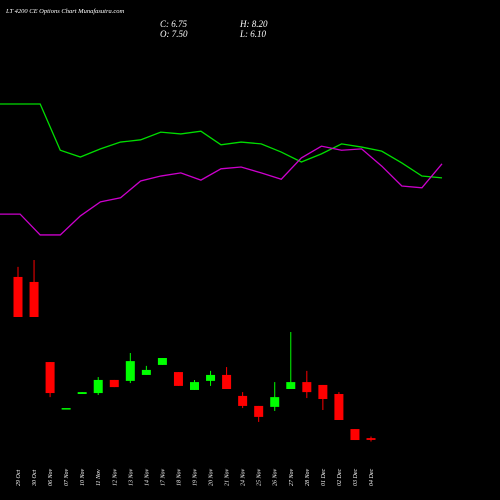  What do you see at coordinates (179, 477) in the screenshot?
I see `x-tick-label: 18 Nov` at bounding box center [179, 477].